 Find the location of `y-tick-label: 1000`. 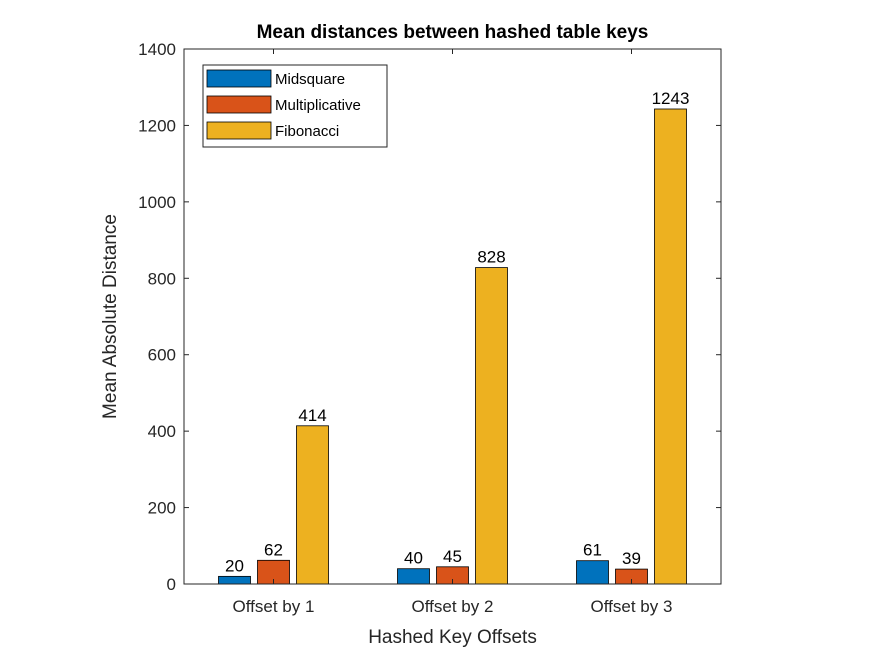

y-tick-label: 1000 is located at coordinates (157, 202).